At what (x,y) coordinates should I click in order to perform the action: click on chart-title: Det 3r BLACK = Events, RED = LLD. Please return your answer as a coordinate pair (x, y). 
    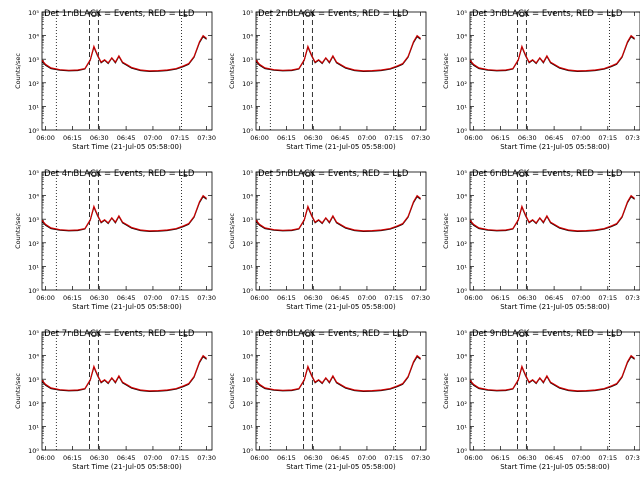
    Looking at the image, I should click on (547, 14).